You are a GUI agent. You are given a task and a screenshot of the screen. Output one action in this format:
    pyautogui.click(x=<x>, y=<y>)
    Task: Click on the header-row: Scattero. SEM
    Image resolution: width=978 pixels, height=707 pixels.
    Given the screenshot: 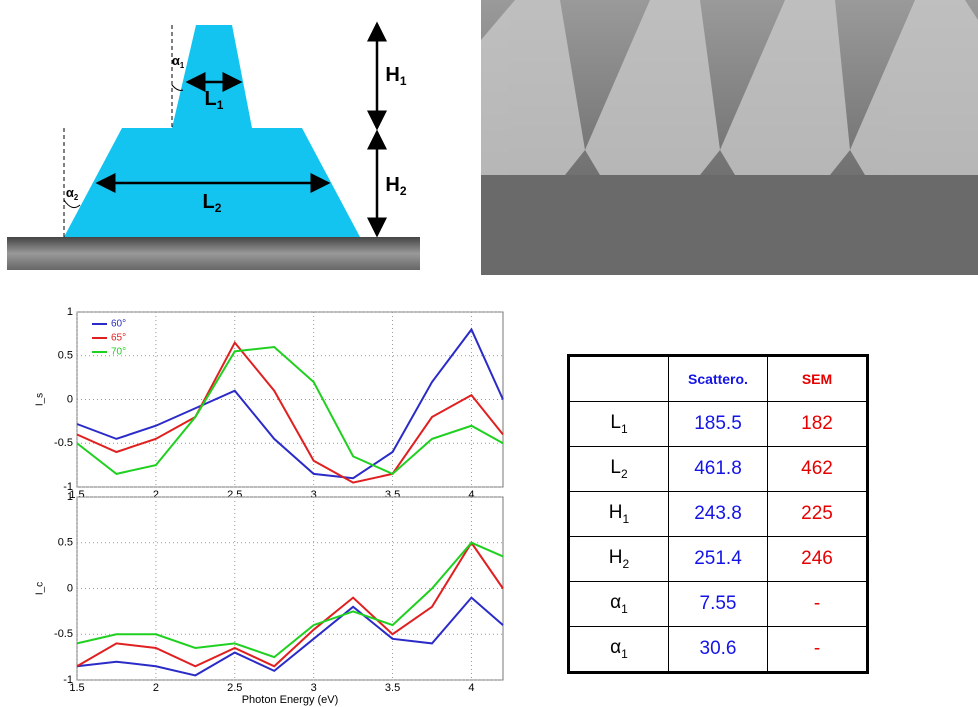 What is the action you would take?
    pyautogui.click(x=718, y=378)
    